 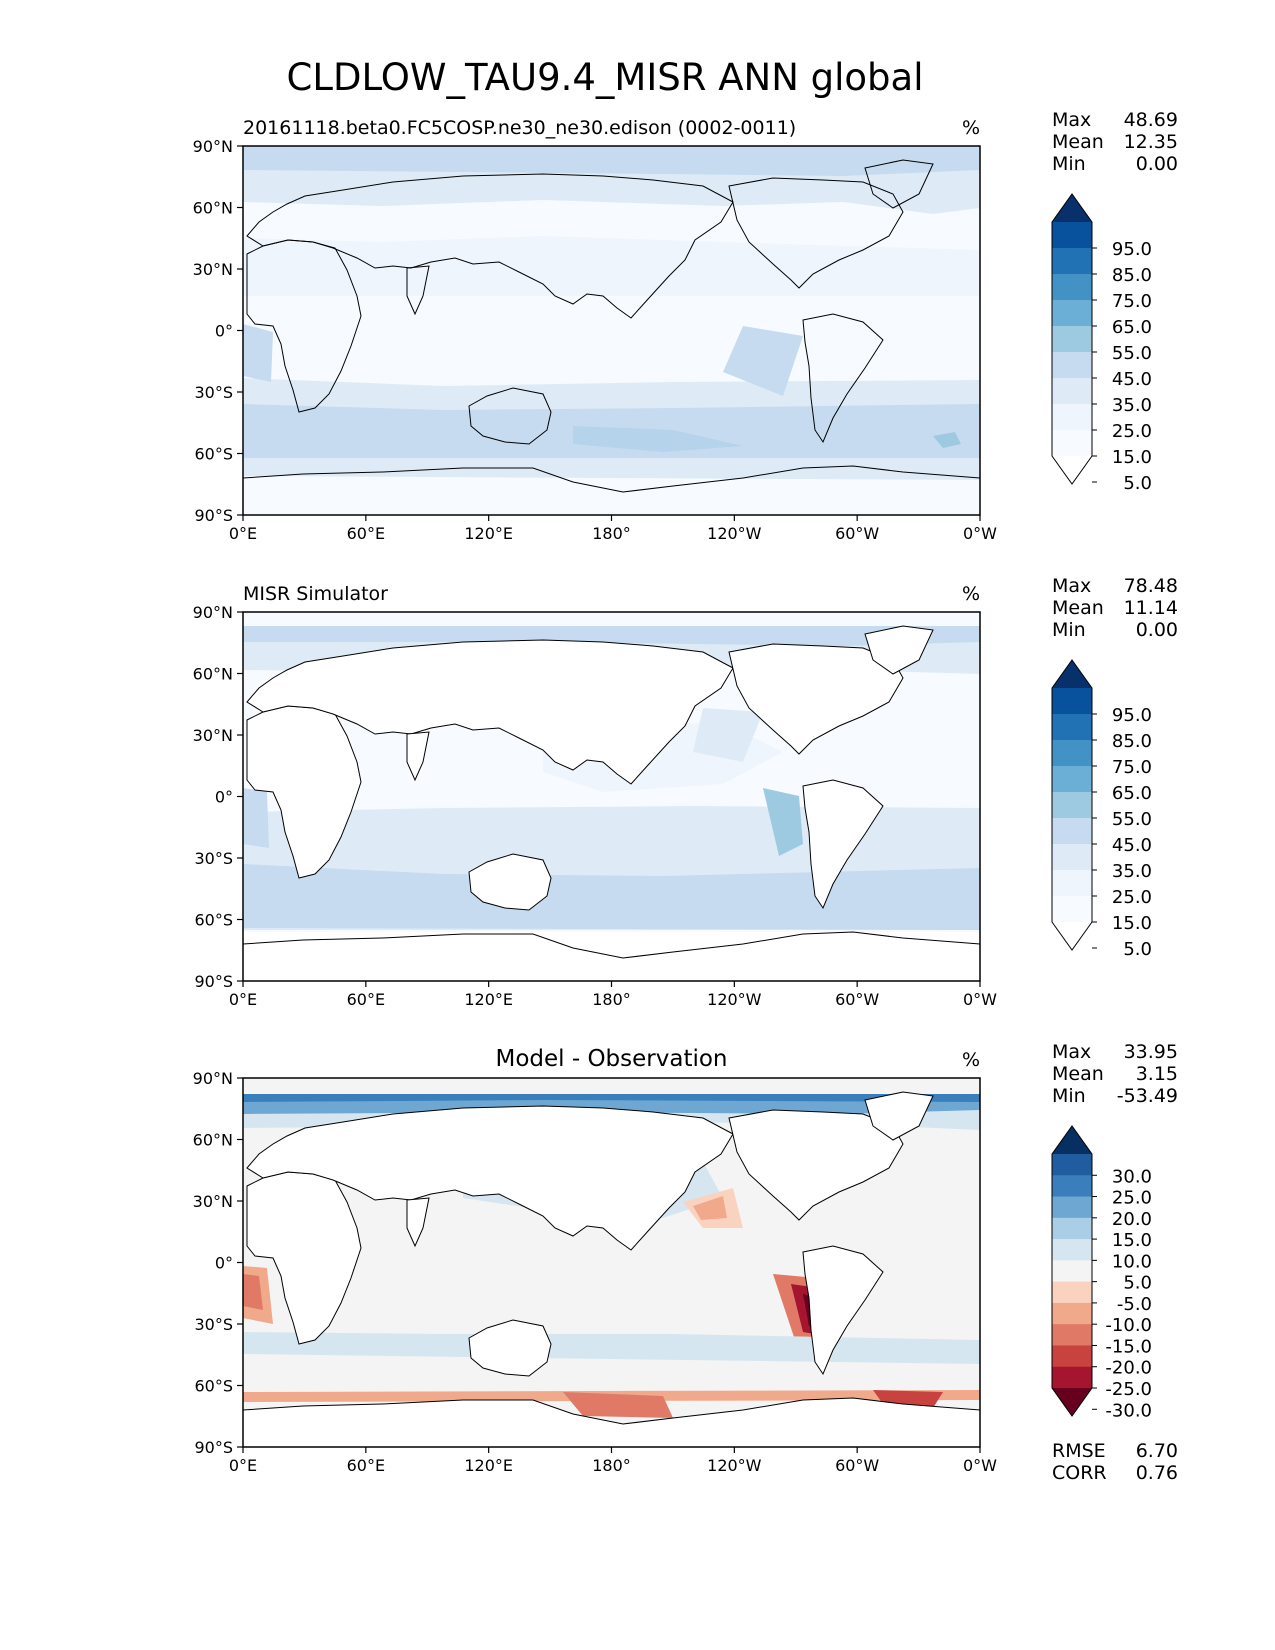 I want to click on colorbar-label: 65.0, so click(x=1132, y=327).